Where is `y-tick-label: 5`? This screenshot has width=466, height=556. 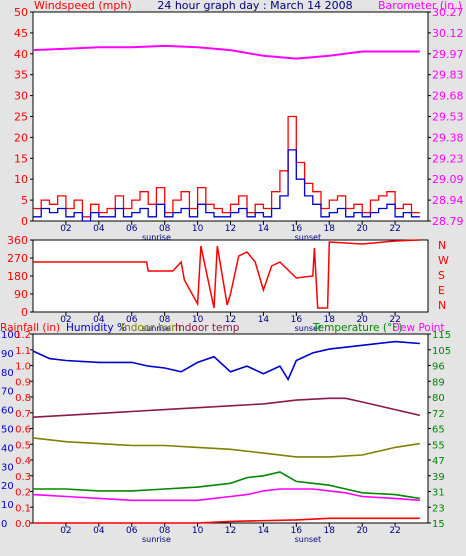
y-tick-label: 5 is located at coordinates (24, 200).